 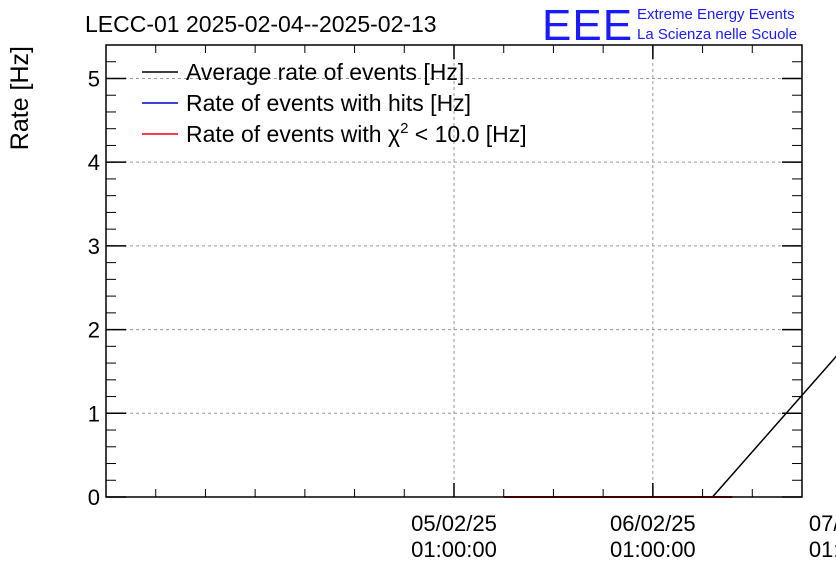 I want to click on legend-label-chi2: Rate of events with χ2 < 10.0 [Hz], so click(x=356, y=133).